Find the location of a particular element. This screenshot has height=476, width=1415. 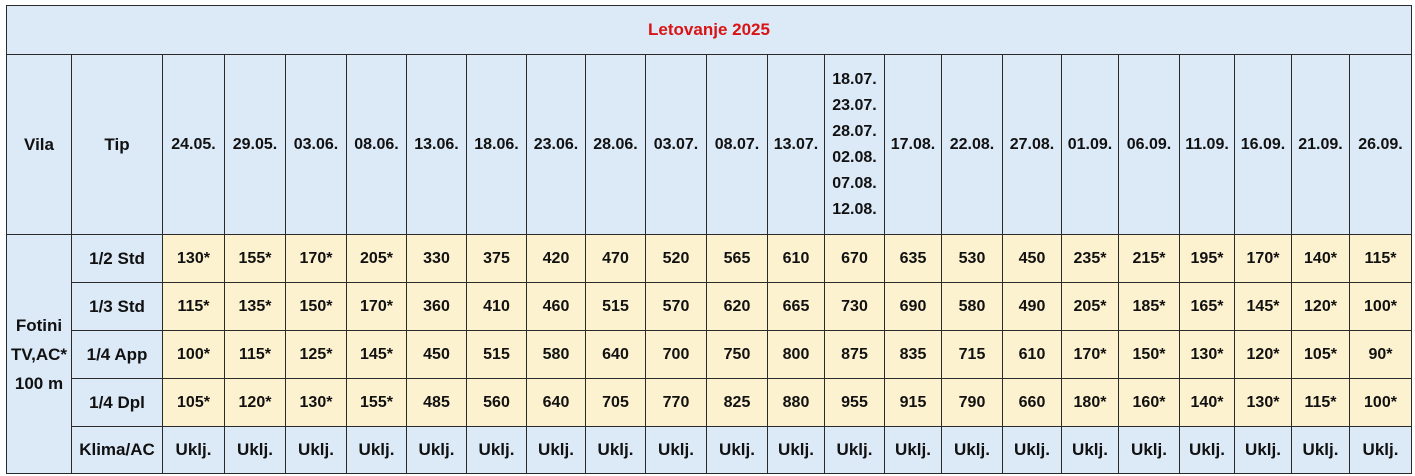

period-date: 07.08. is located at coordinates (854, 183).